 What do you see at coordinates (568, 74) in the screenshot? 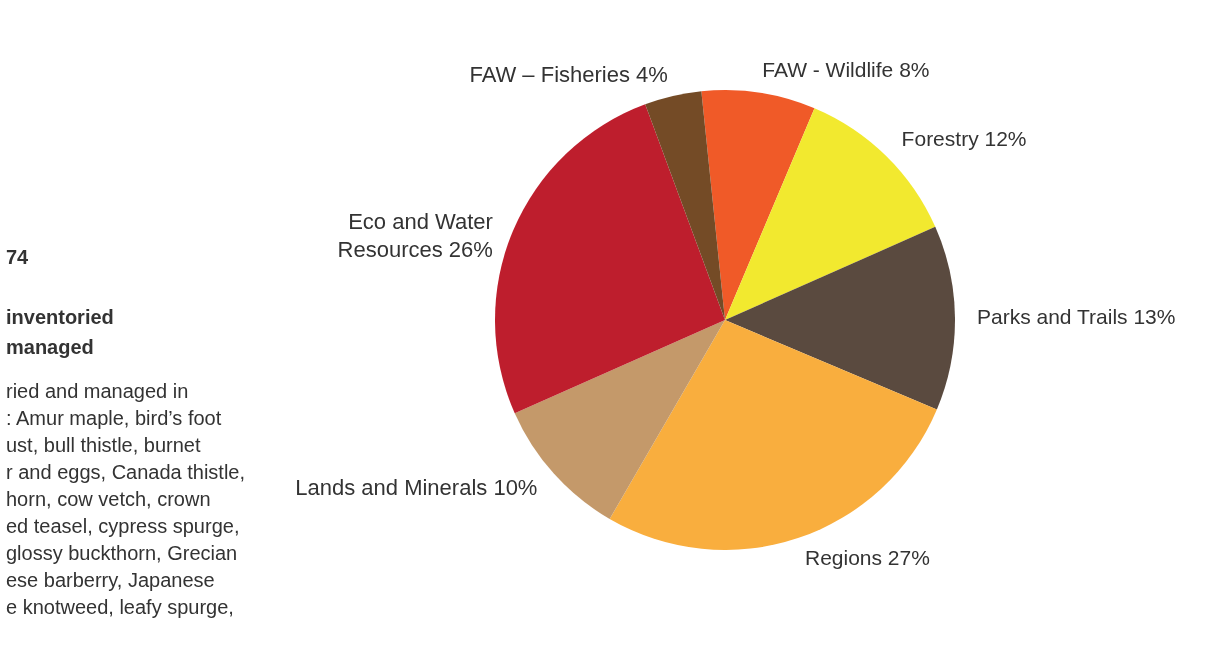
I see `slice-label: FAW – Fisheries 4%` at bounding box center [568, 74].